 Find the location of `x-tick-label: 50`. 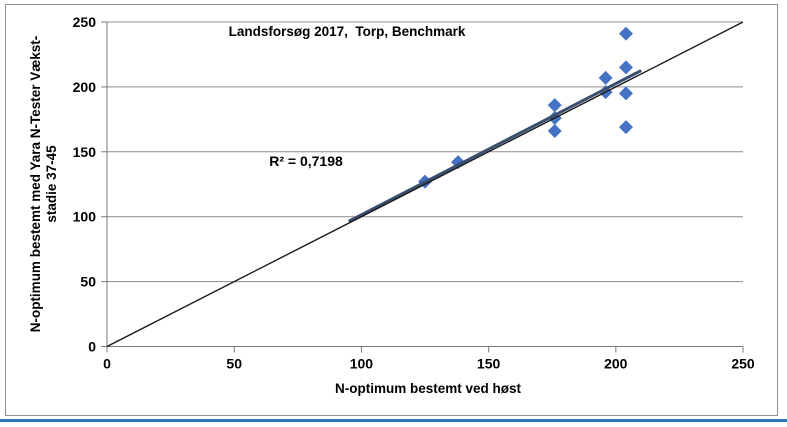

x-tick-label: 50 is located at coordinates (234, 364).